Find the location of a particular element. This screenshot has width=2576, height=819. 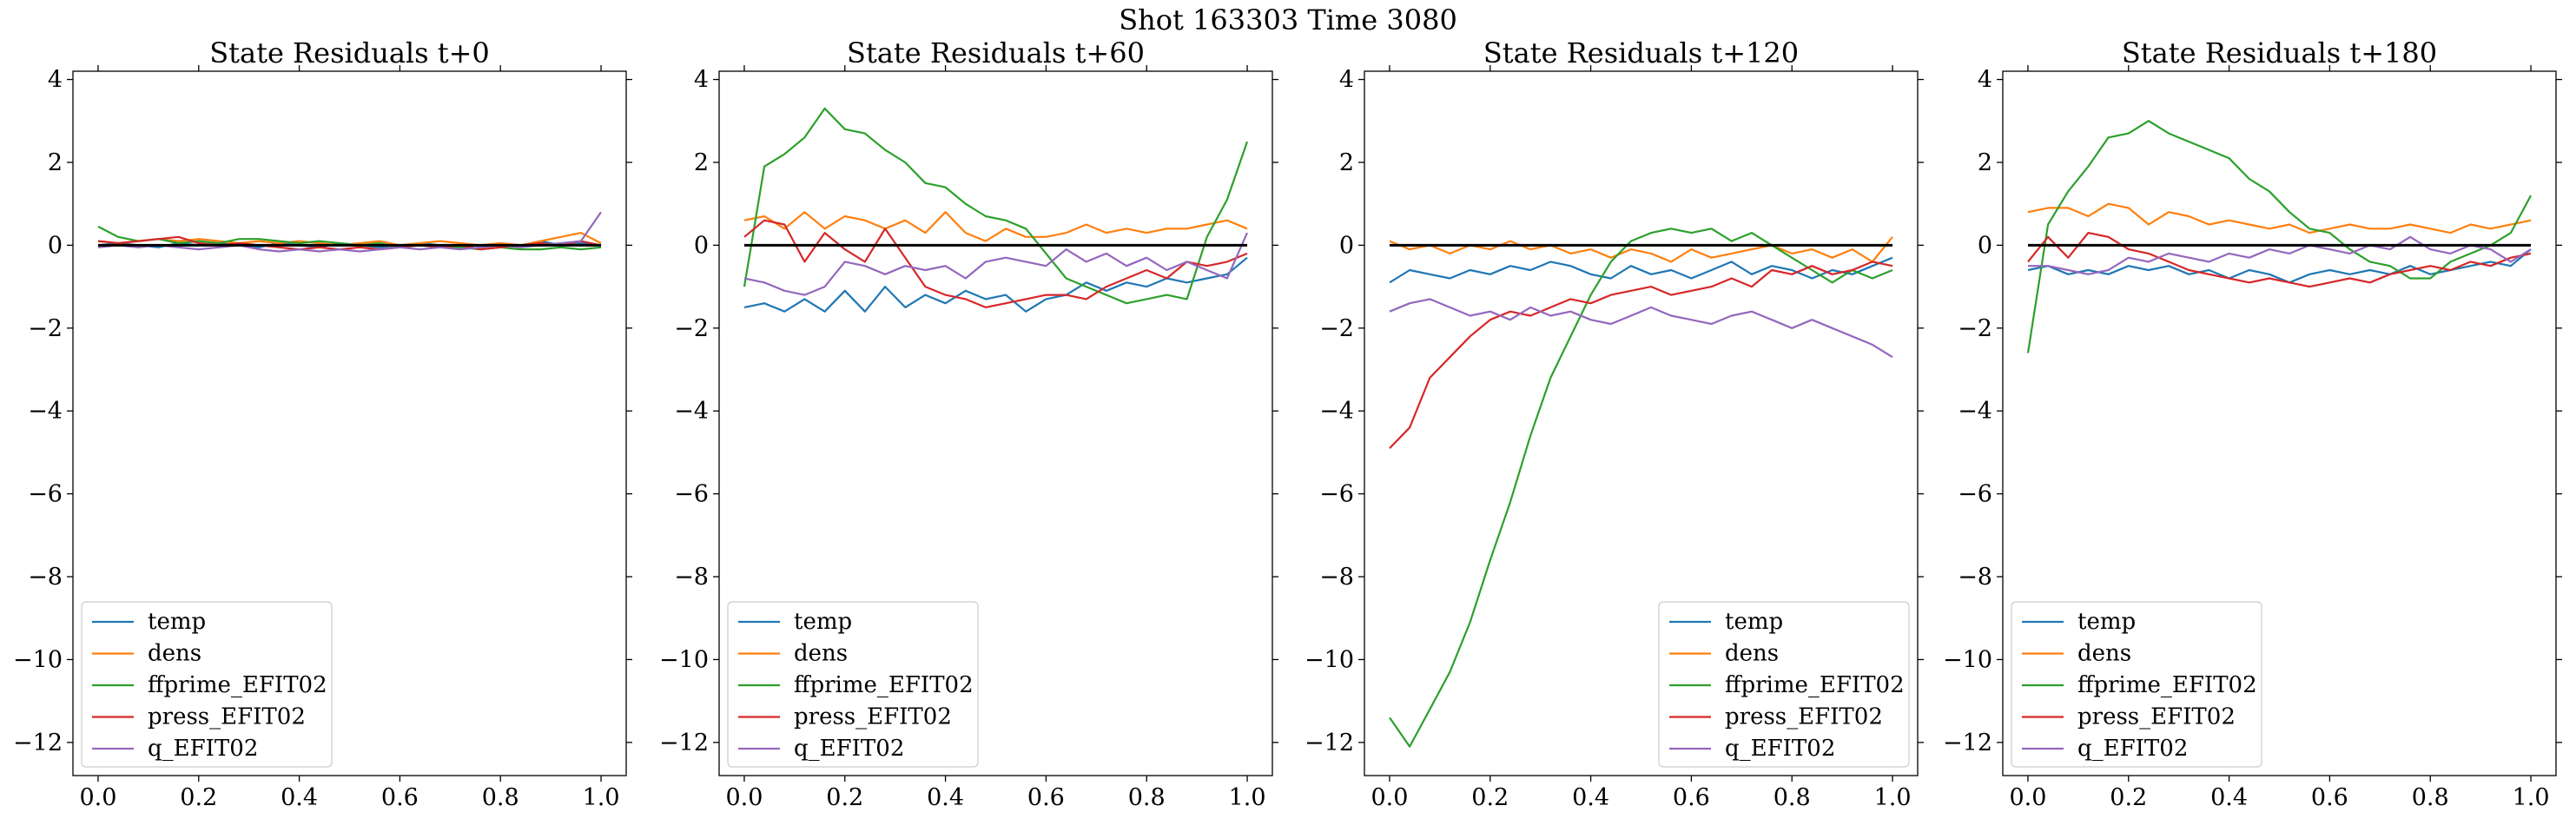

chart-title: State Residuals t+120 is located at coordinates (1641, 52).